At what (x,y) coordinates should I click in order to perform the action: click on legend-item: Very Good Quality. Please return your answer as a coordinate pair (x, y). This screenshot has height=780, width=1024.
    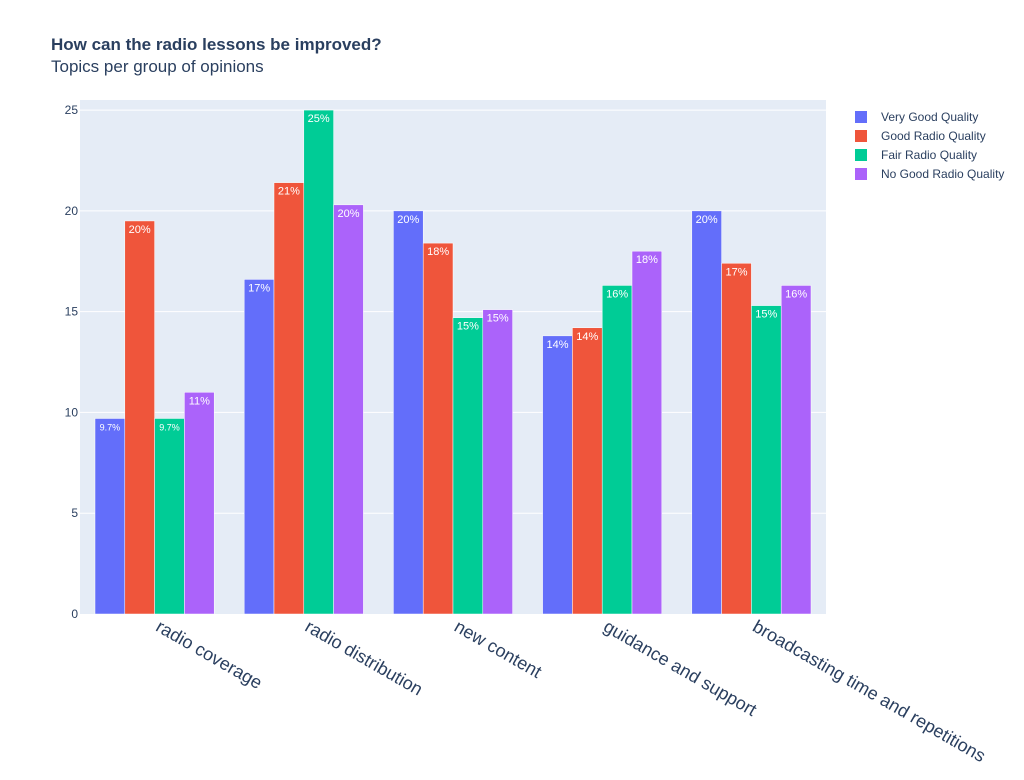
    Looking at the image, I should click on (929, 116).